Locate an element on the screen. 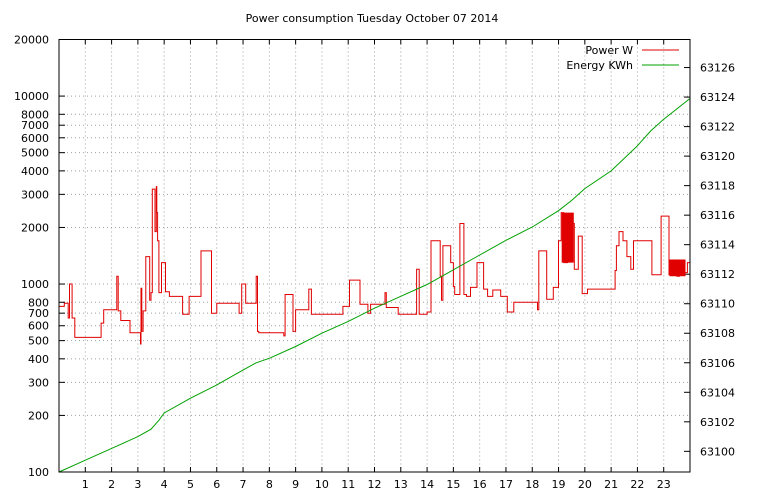  x-tick-label: 15 is located at coordinates (453, 484).